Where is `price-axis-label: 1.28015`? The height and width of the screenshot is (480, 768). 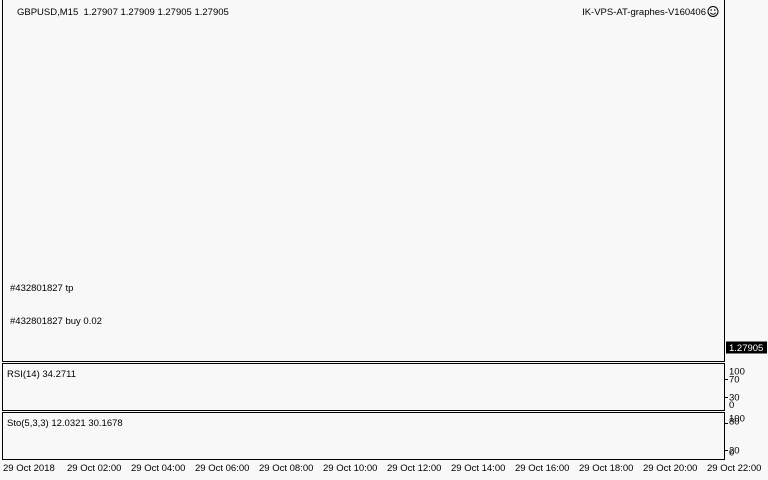 price-axis-label: 1.28015 is located at coordinates (746, 1).